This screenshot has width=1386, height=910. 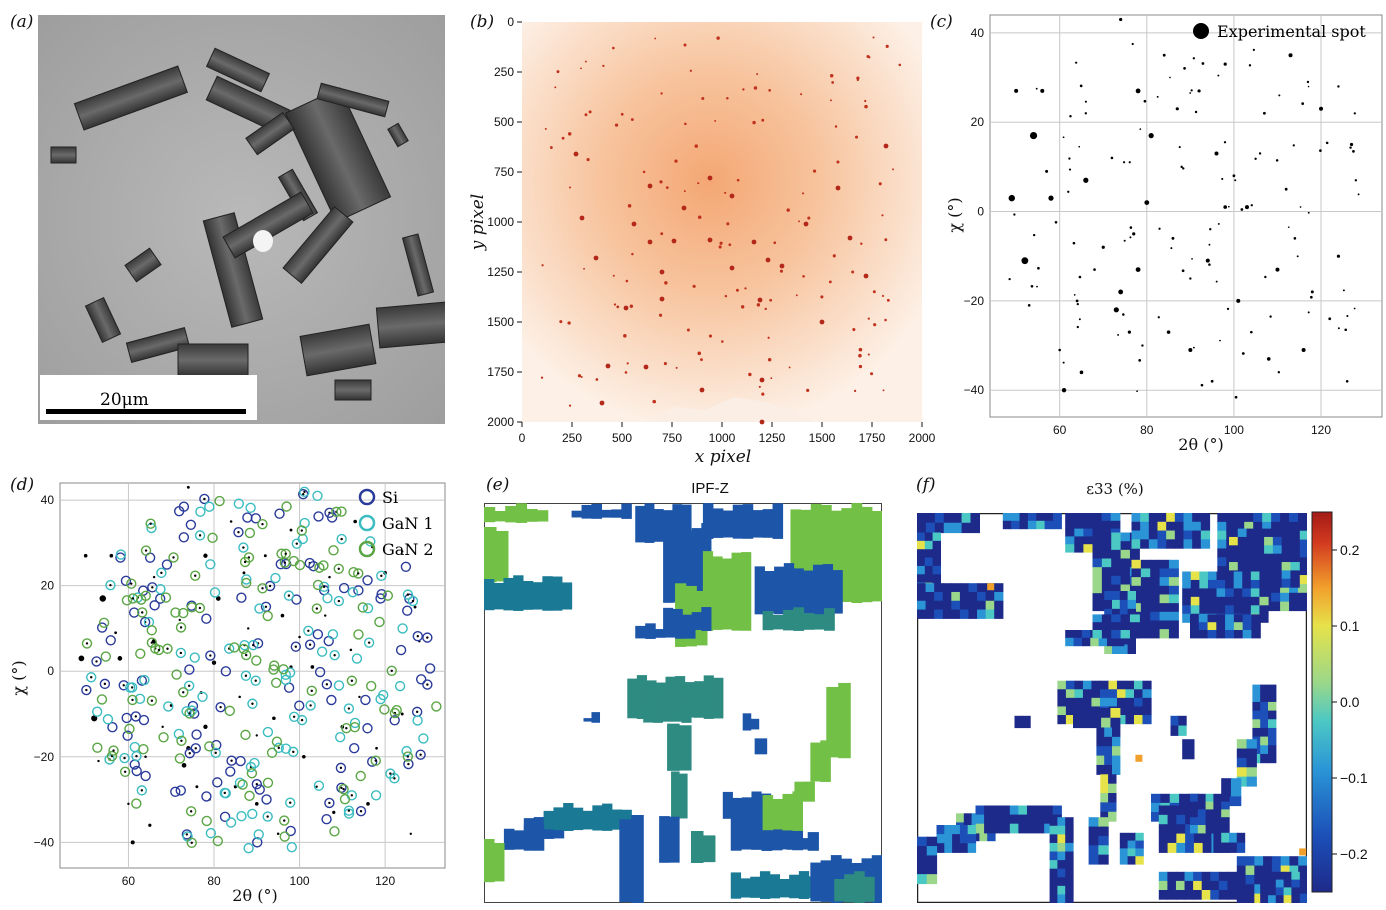 What do you see at coordinates (710, 488) in the screenshot?
I see `e-title: IPF-Z` at bounding box center [710, 488].